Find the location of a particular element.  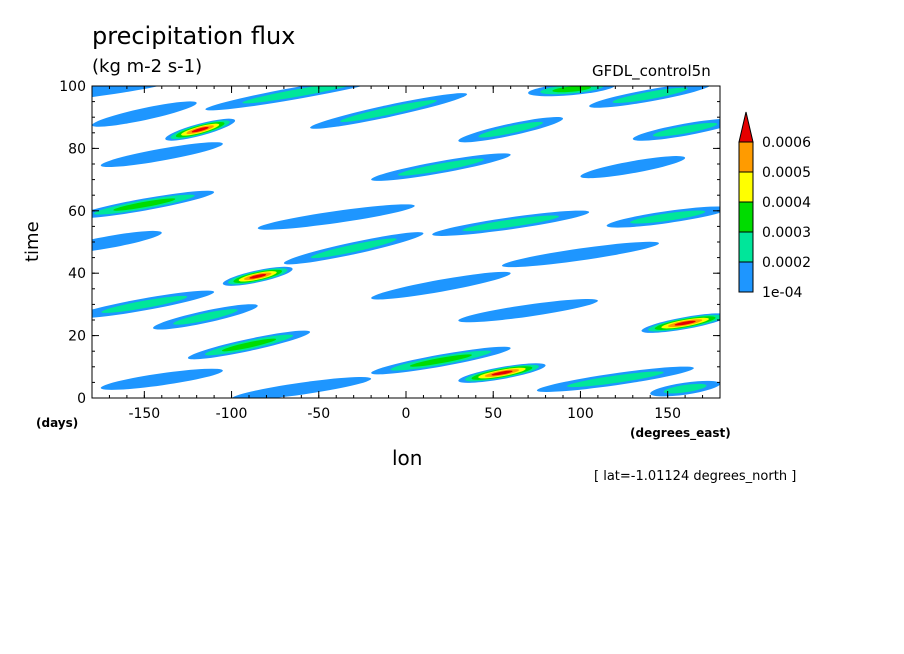

x-tick-label: 0 is located at coordinates (406, 414).